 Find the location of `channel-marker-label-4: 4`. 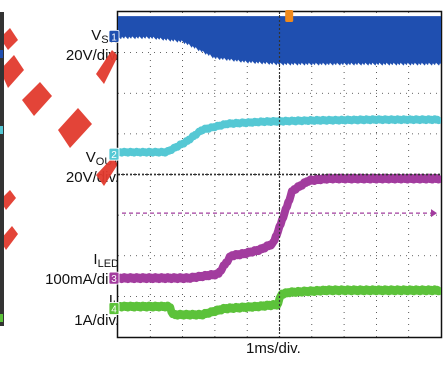

channel-marker-label-4: 4 is located at coordinates (114, 310).